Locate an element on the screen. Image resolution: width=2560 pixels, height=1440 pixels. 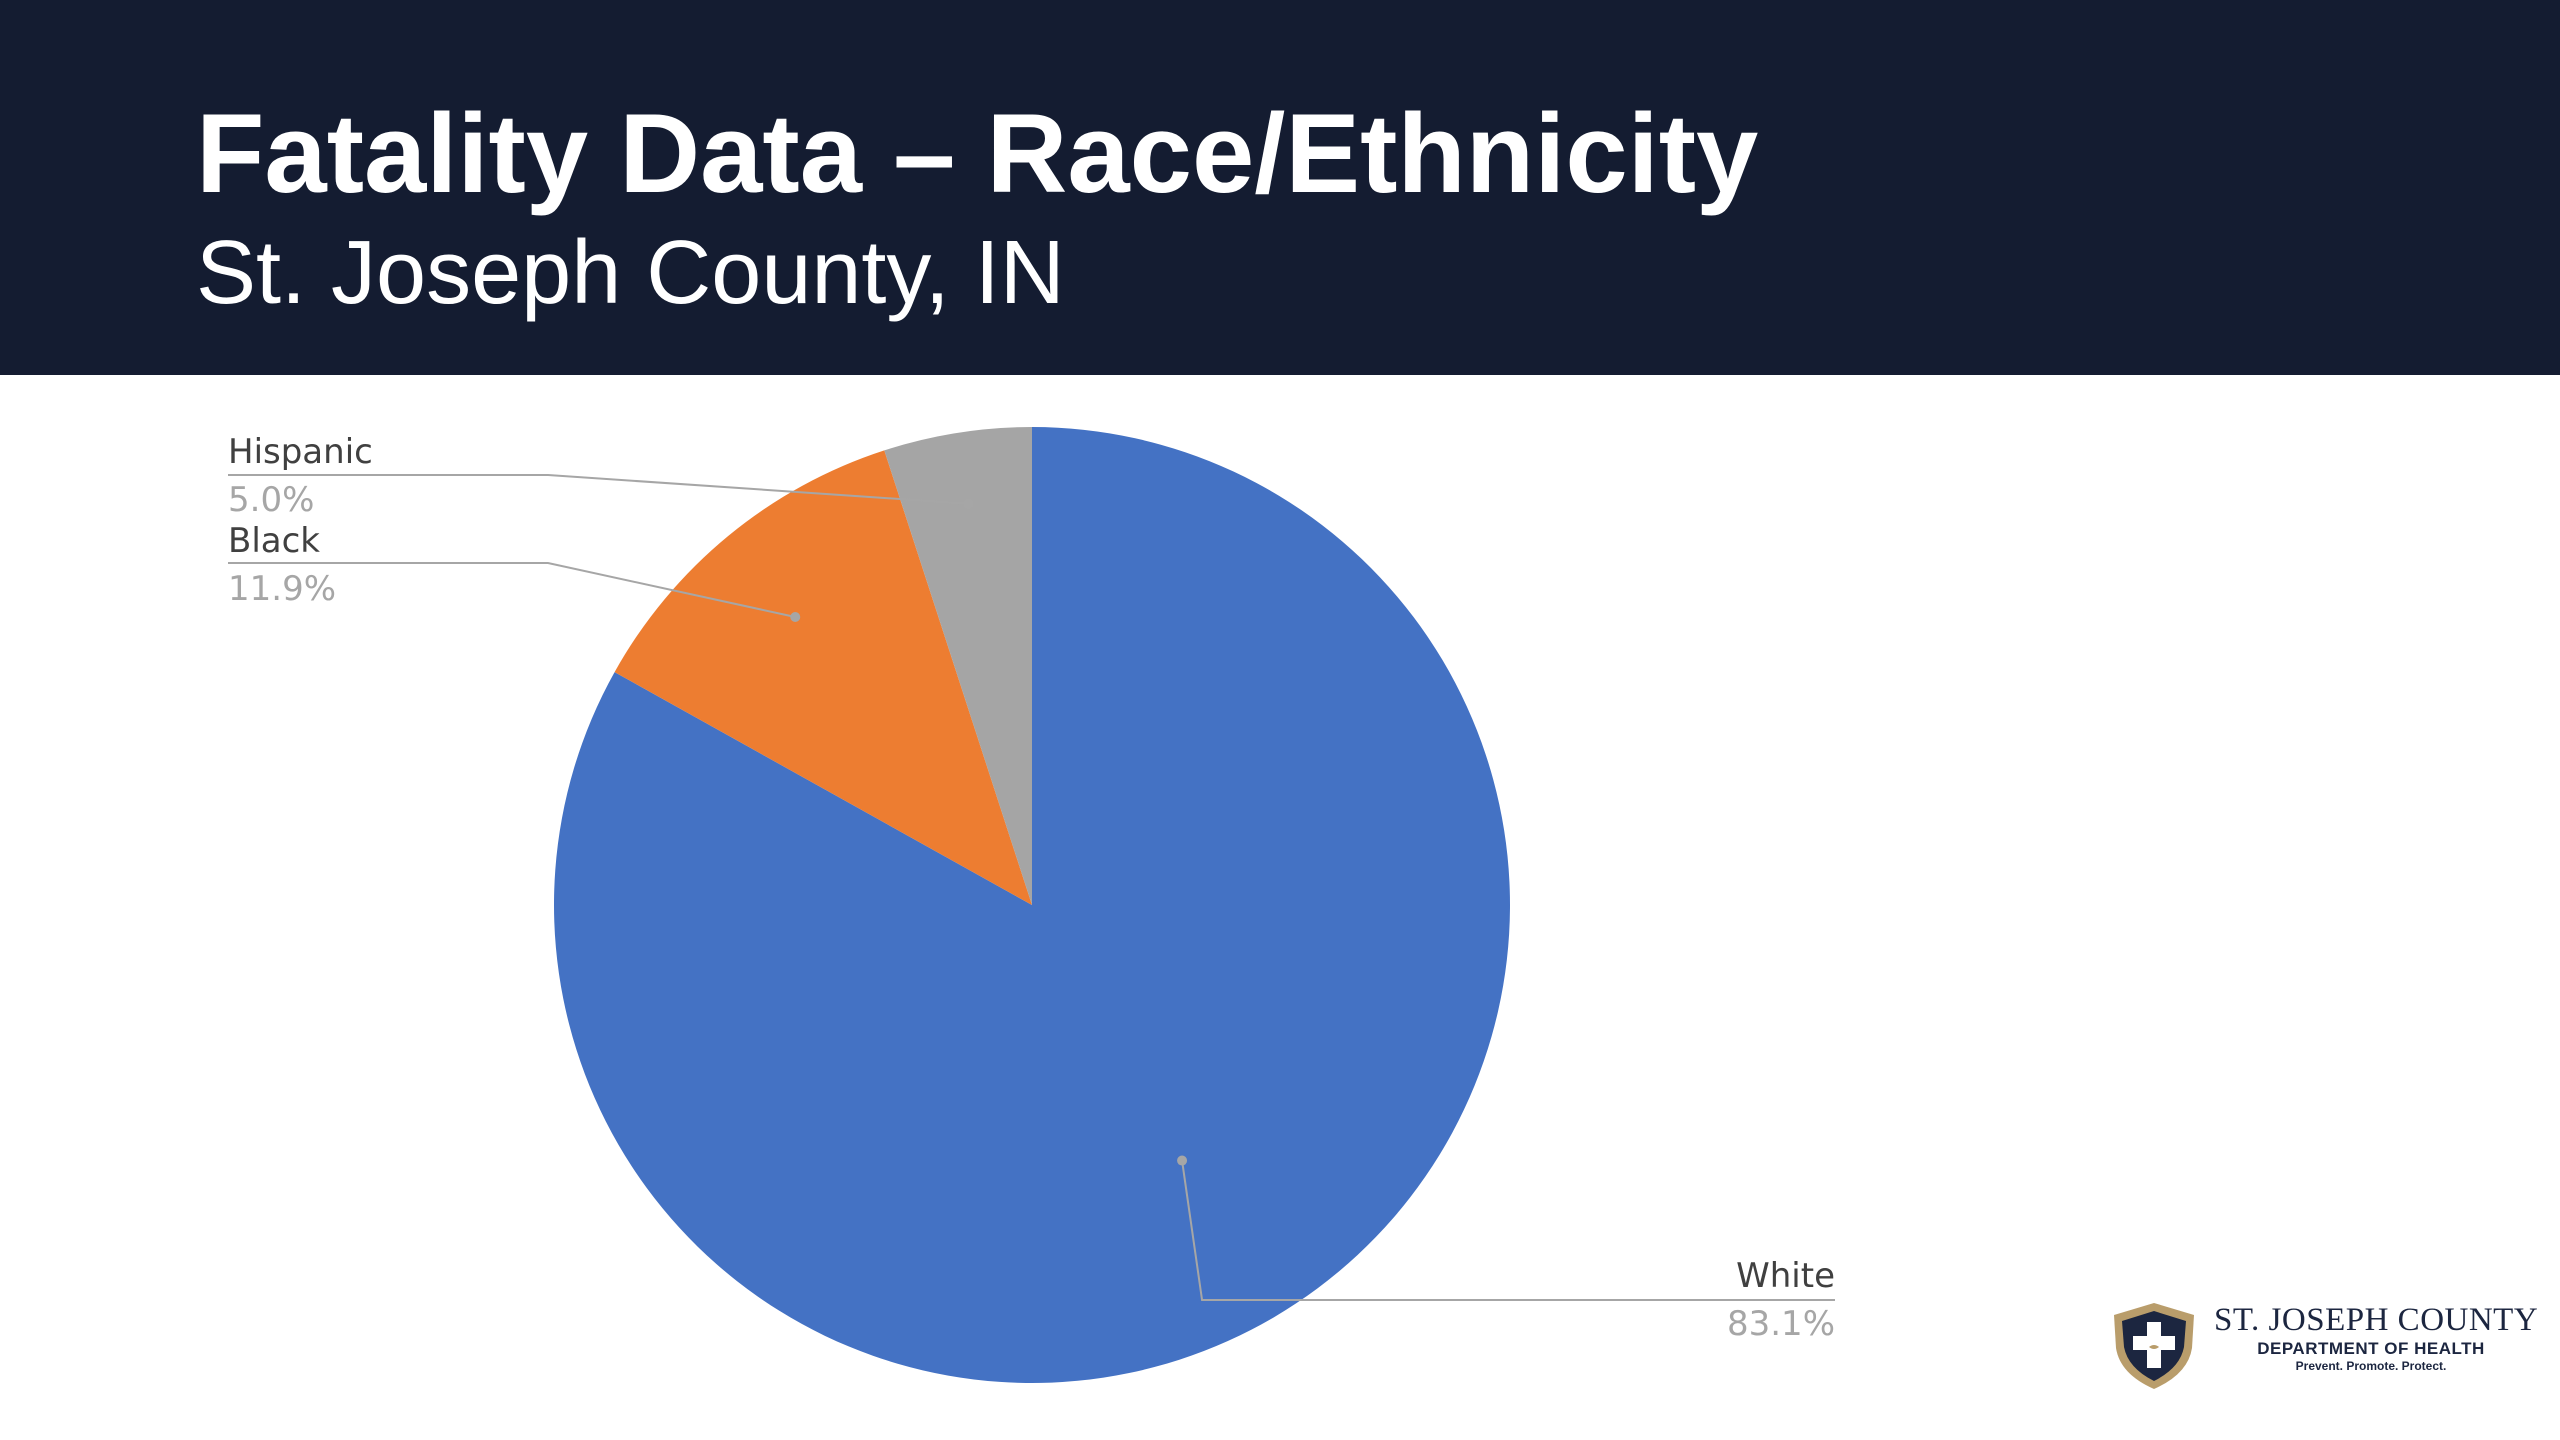
leader-line-hispanic is located at coordinates (598, 489).